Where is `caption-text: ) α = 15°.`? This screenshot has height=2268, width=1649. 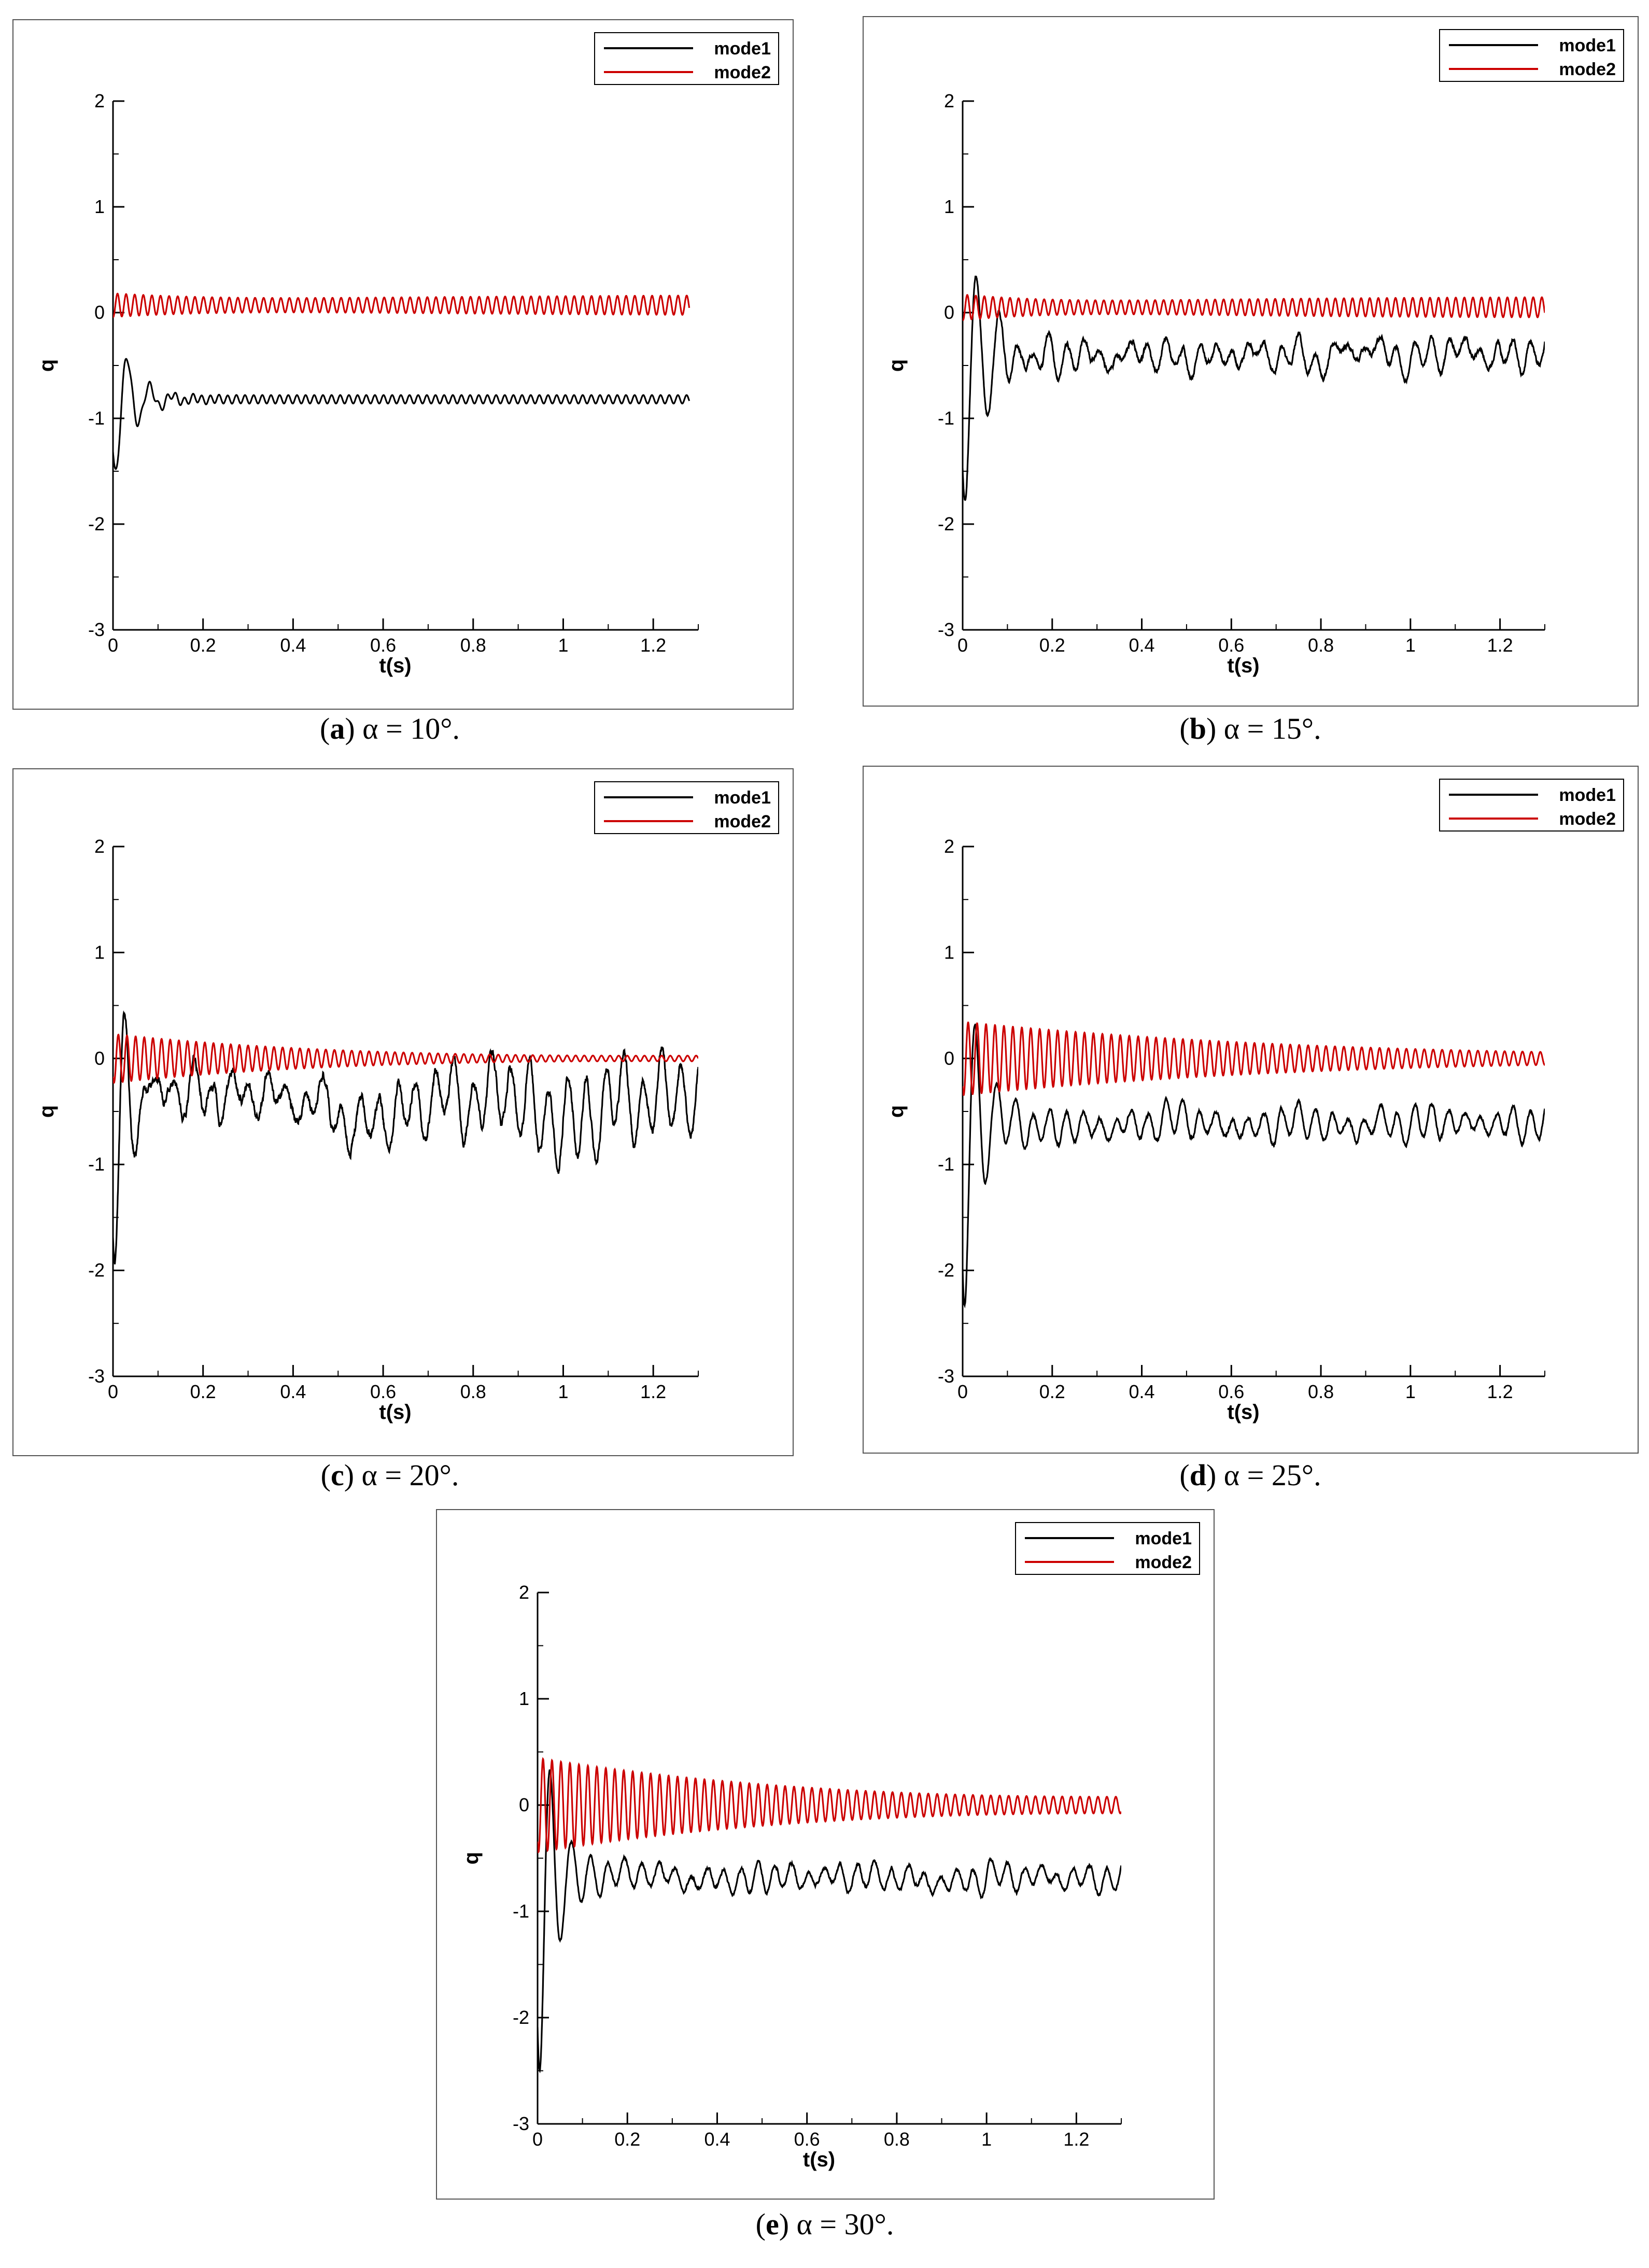
caption-text: ) α = 15°. is located at coordinates (1263, 728).